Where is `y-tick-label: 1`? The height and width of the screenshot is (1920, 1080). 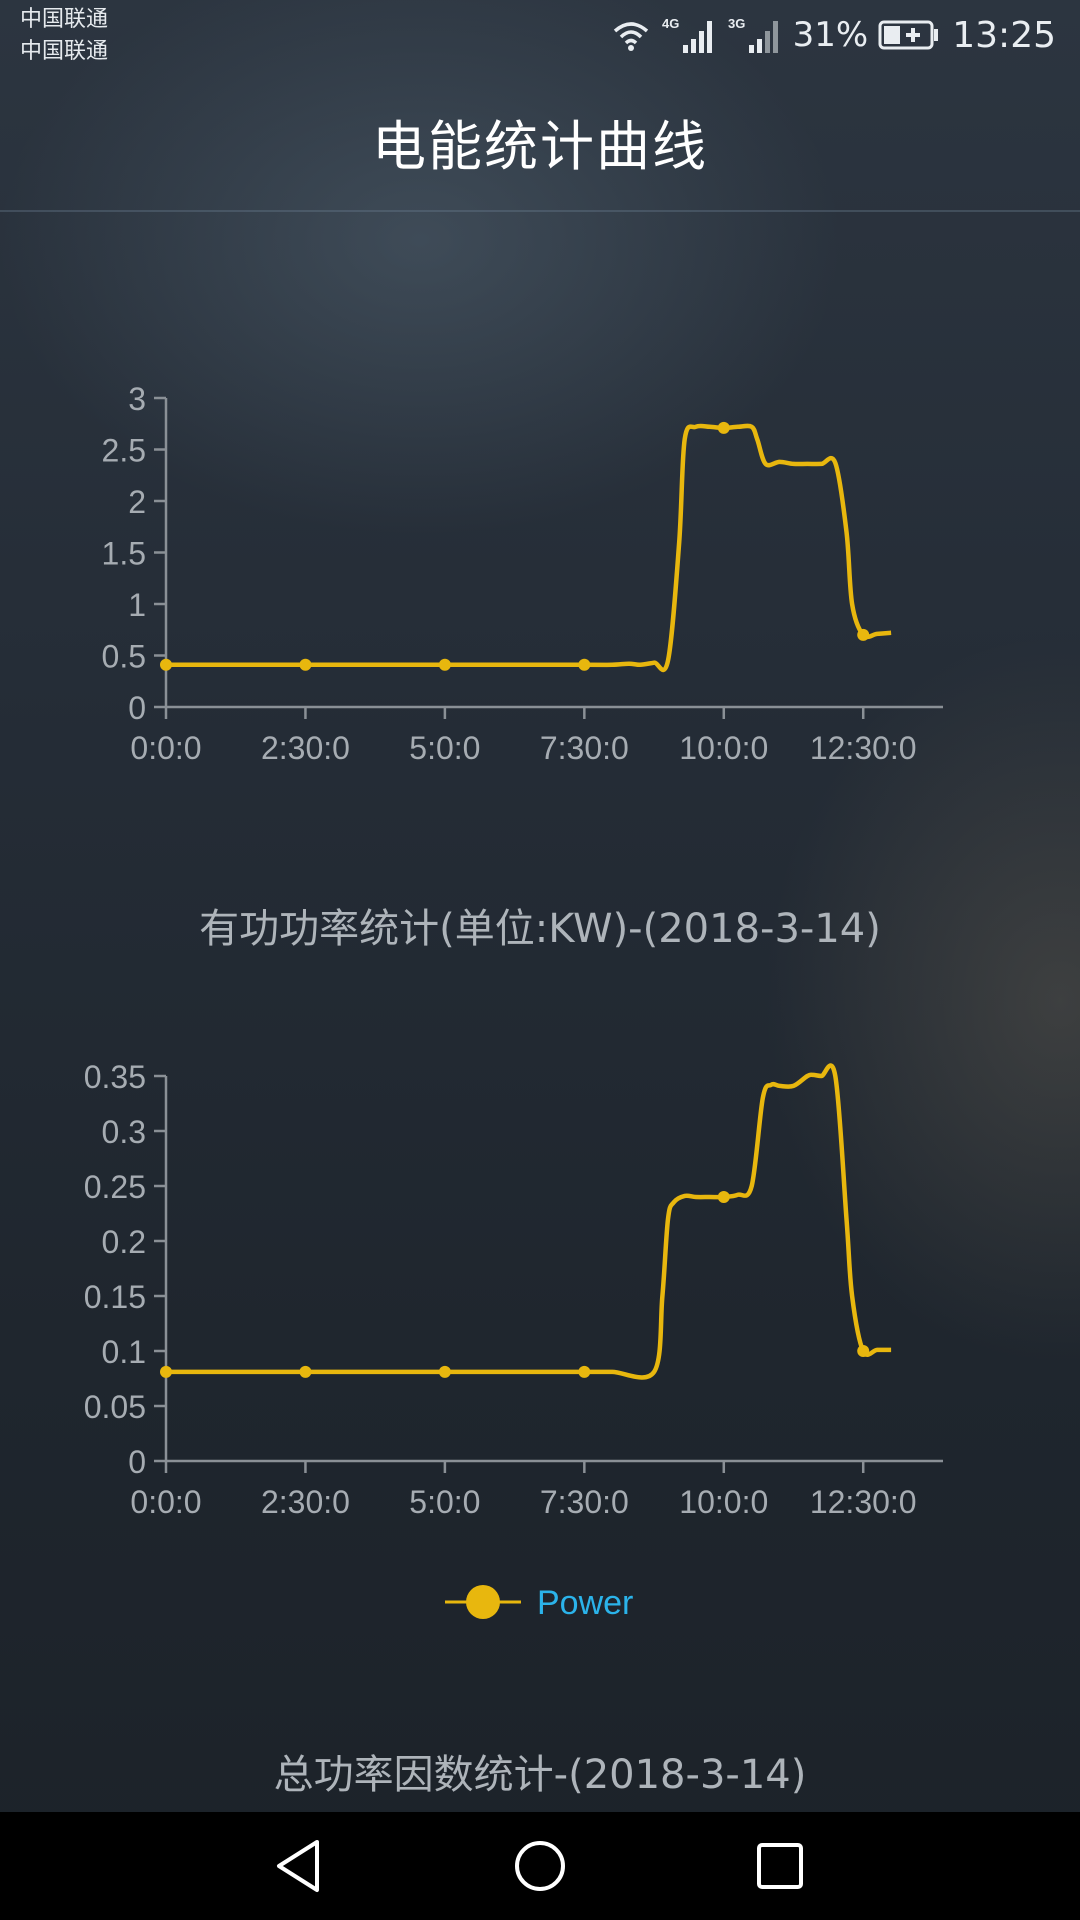 y-tick-label: 1 is located at coordinates (137, 605).